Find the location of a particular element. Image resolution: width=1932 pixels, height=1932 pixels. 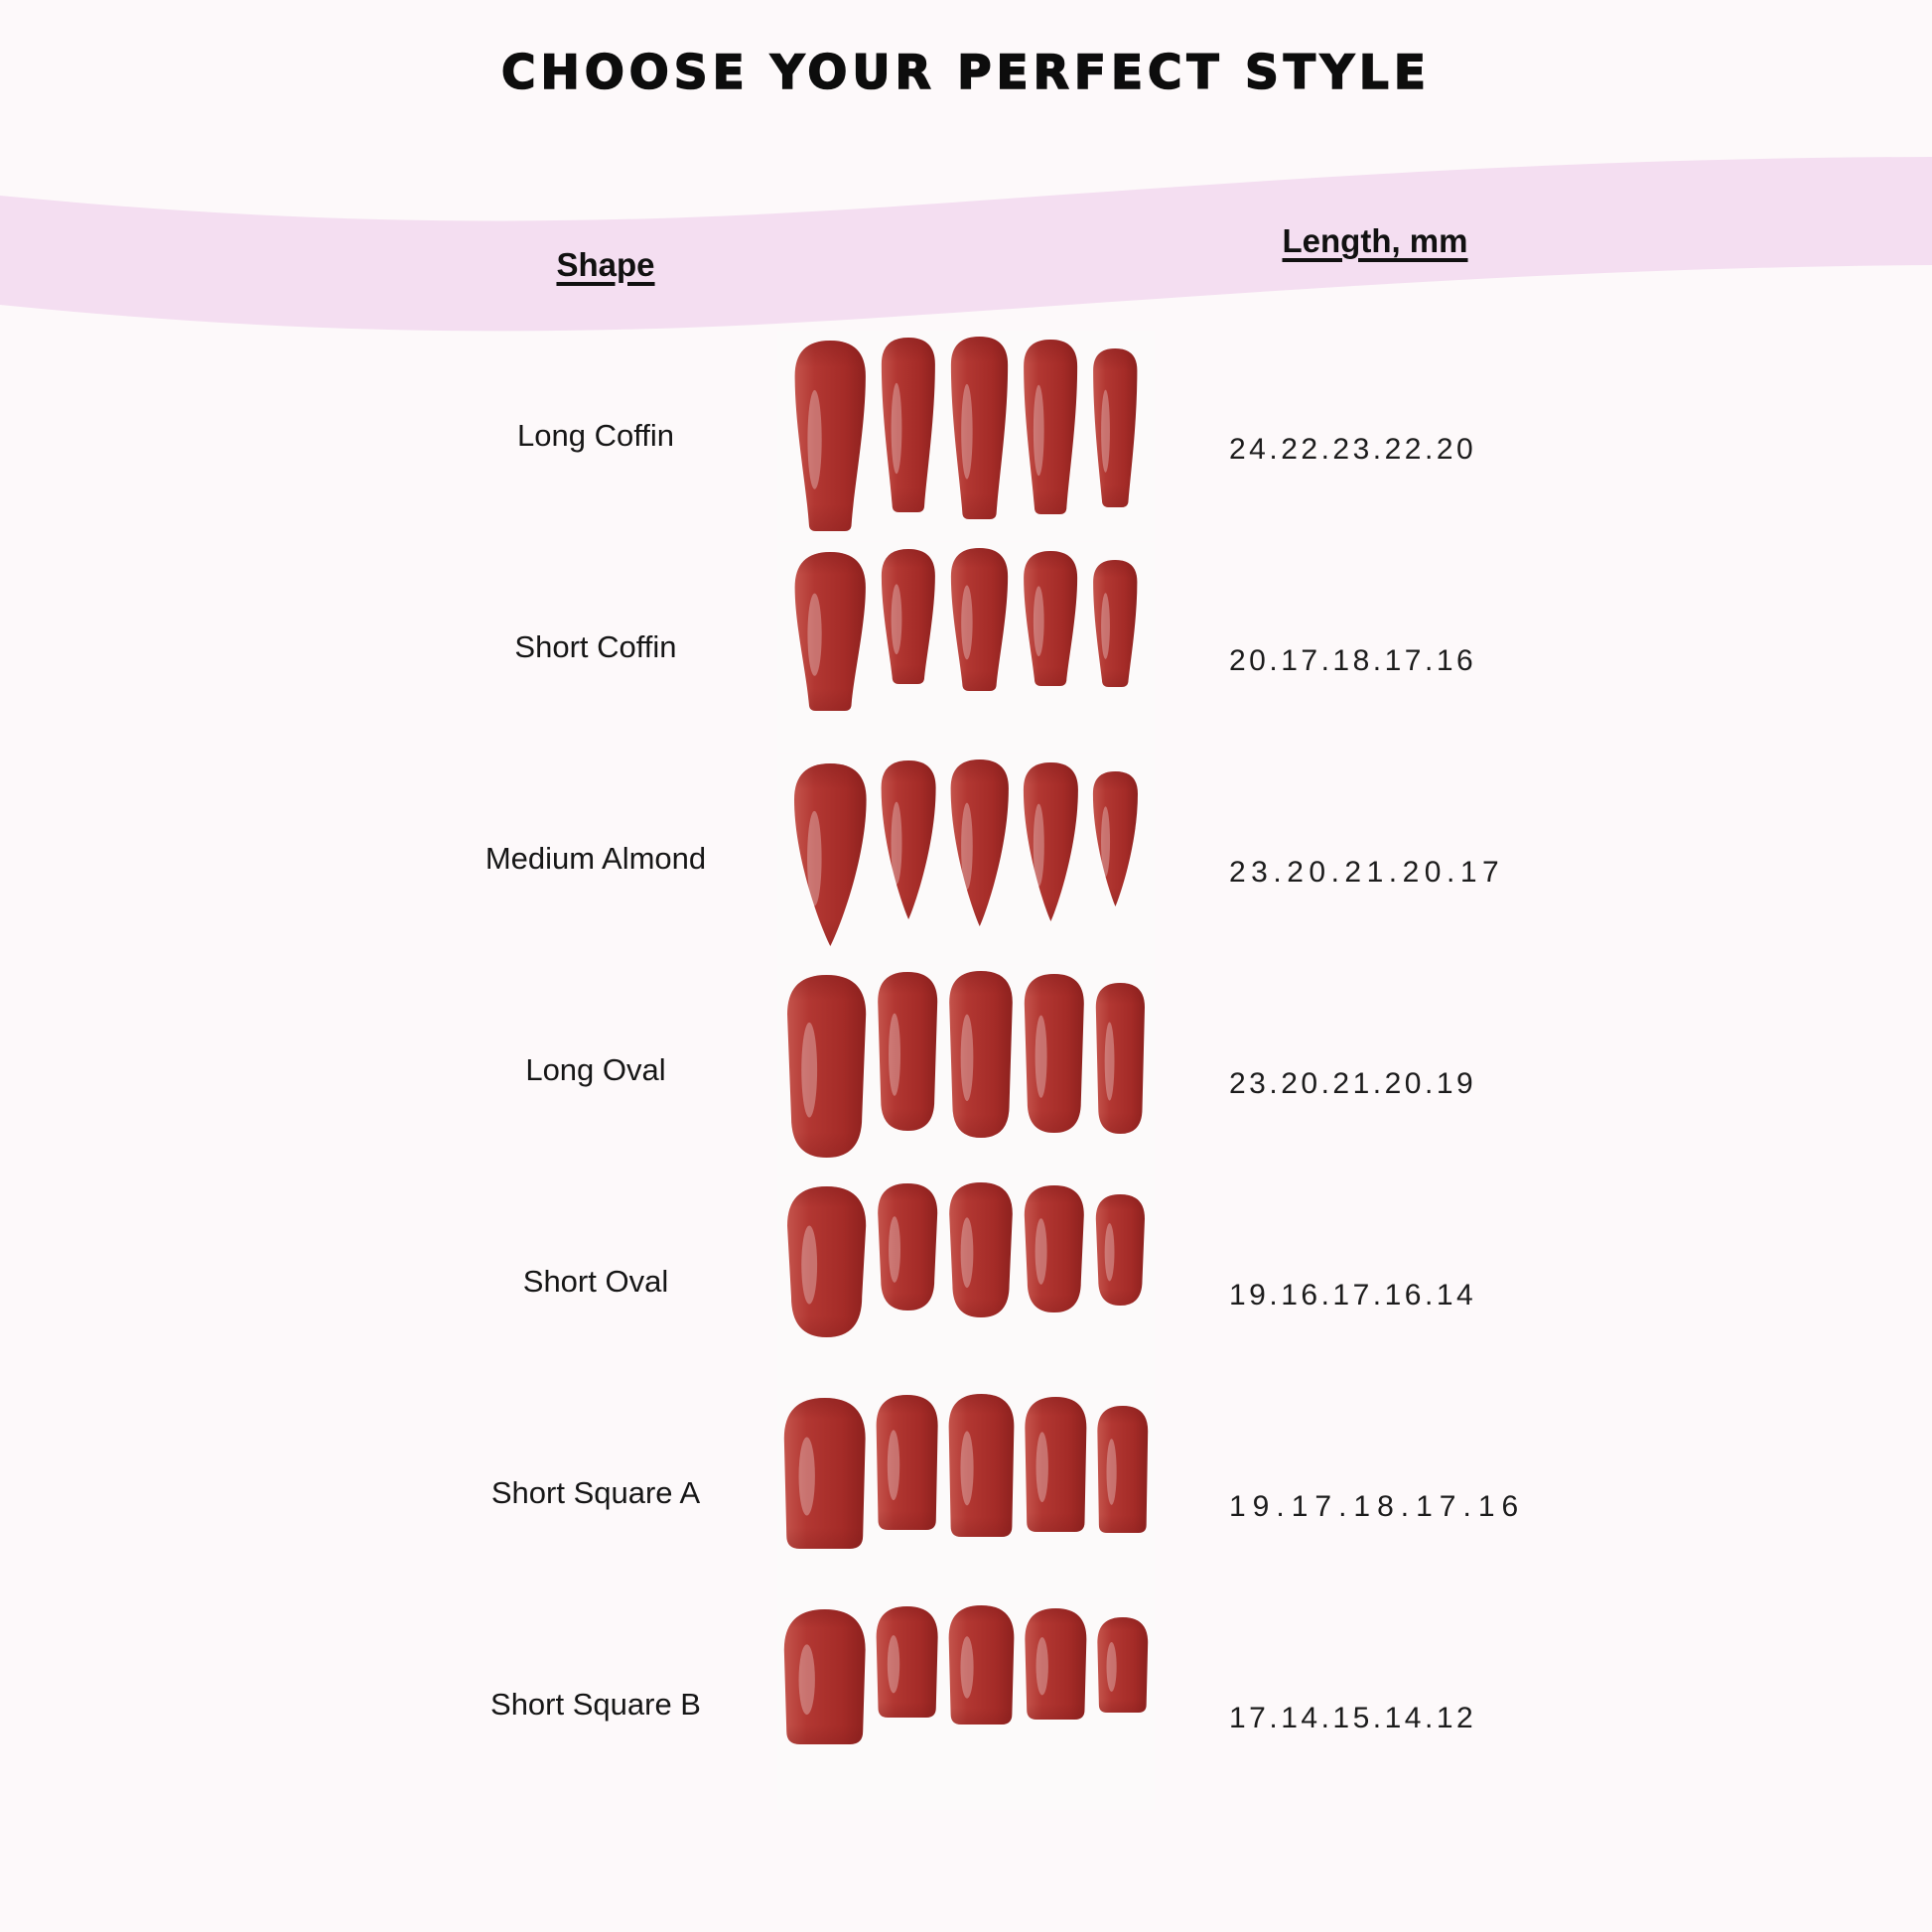

length-value: 20.17.18.17.16 is located at coordinates (1353, 660).